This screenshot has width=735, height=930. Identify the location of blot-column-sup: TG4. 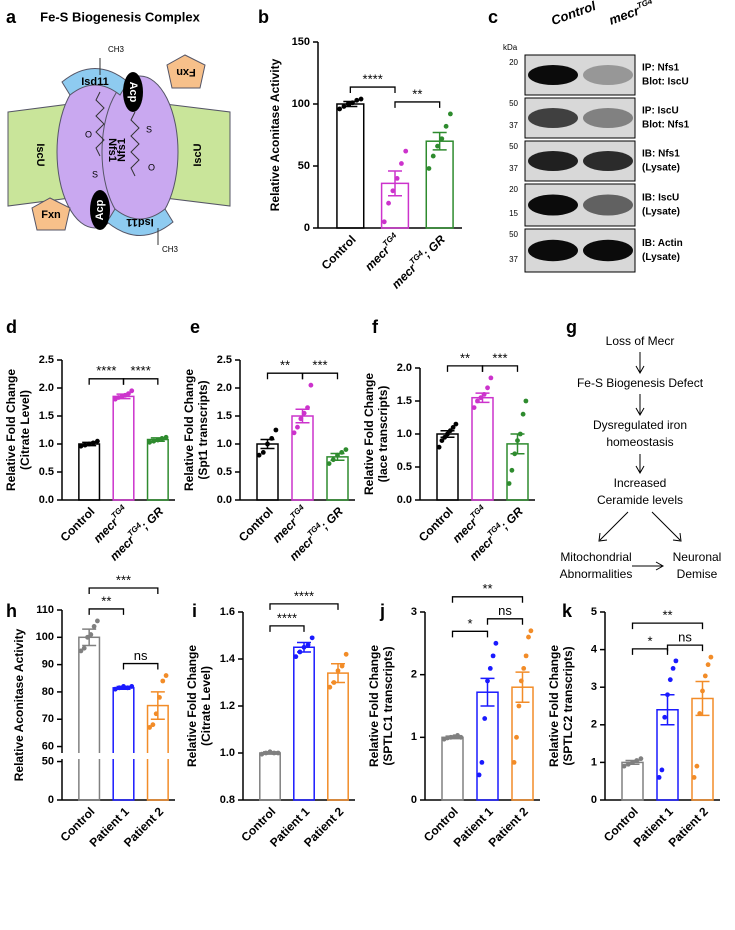
(645, 5).